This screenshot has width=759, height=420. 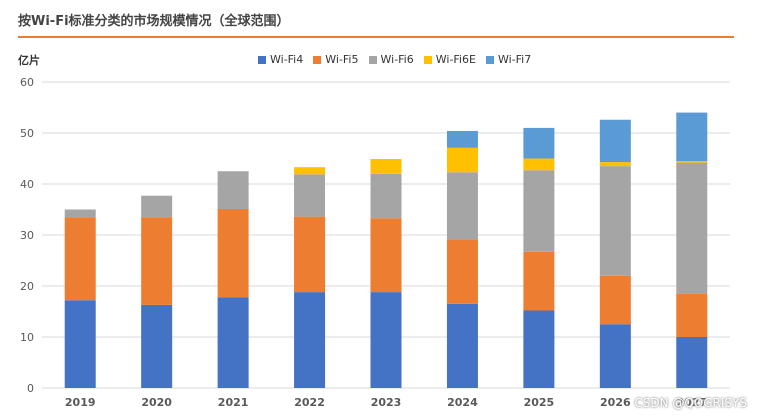 What do you see at coordinates (80, 259) in the screenshot?
I see `bar-2019-wifi5` at bounding box center [80, 259].